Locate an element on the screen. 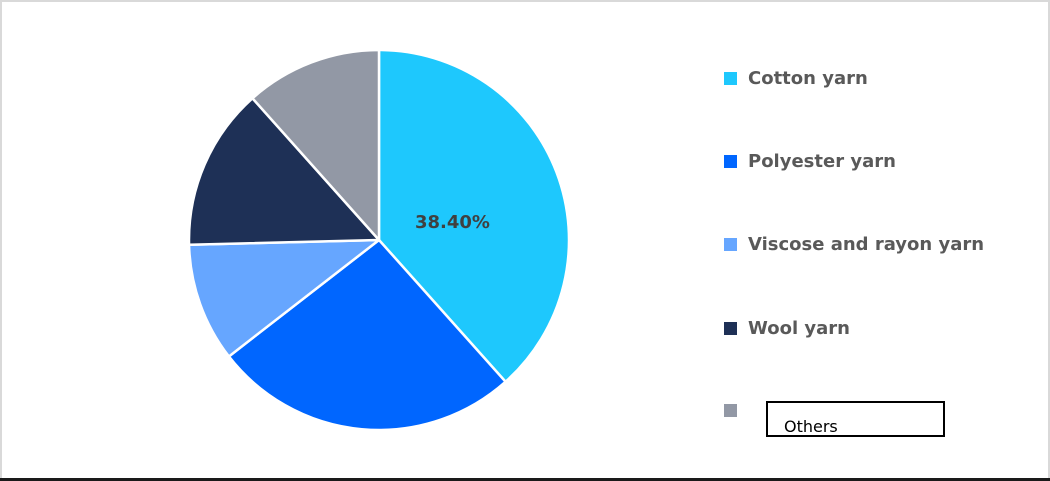 Image resolution: width=1050 pixels, height=481 pixels. legend-label: Wool yarn is located at coordinates (799, 328).